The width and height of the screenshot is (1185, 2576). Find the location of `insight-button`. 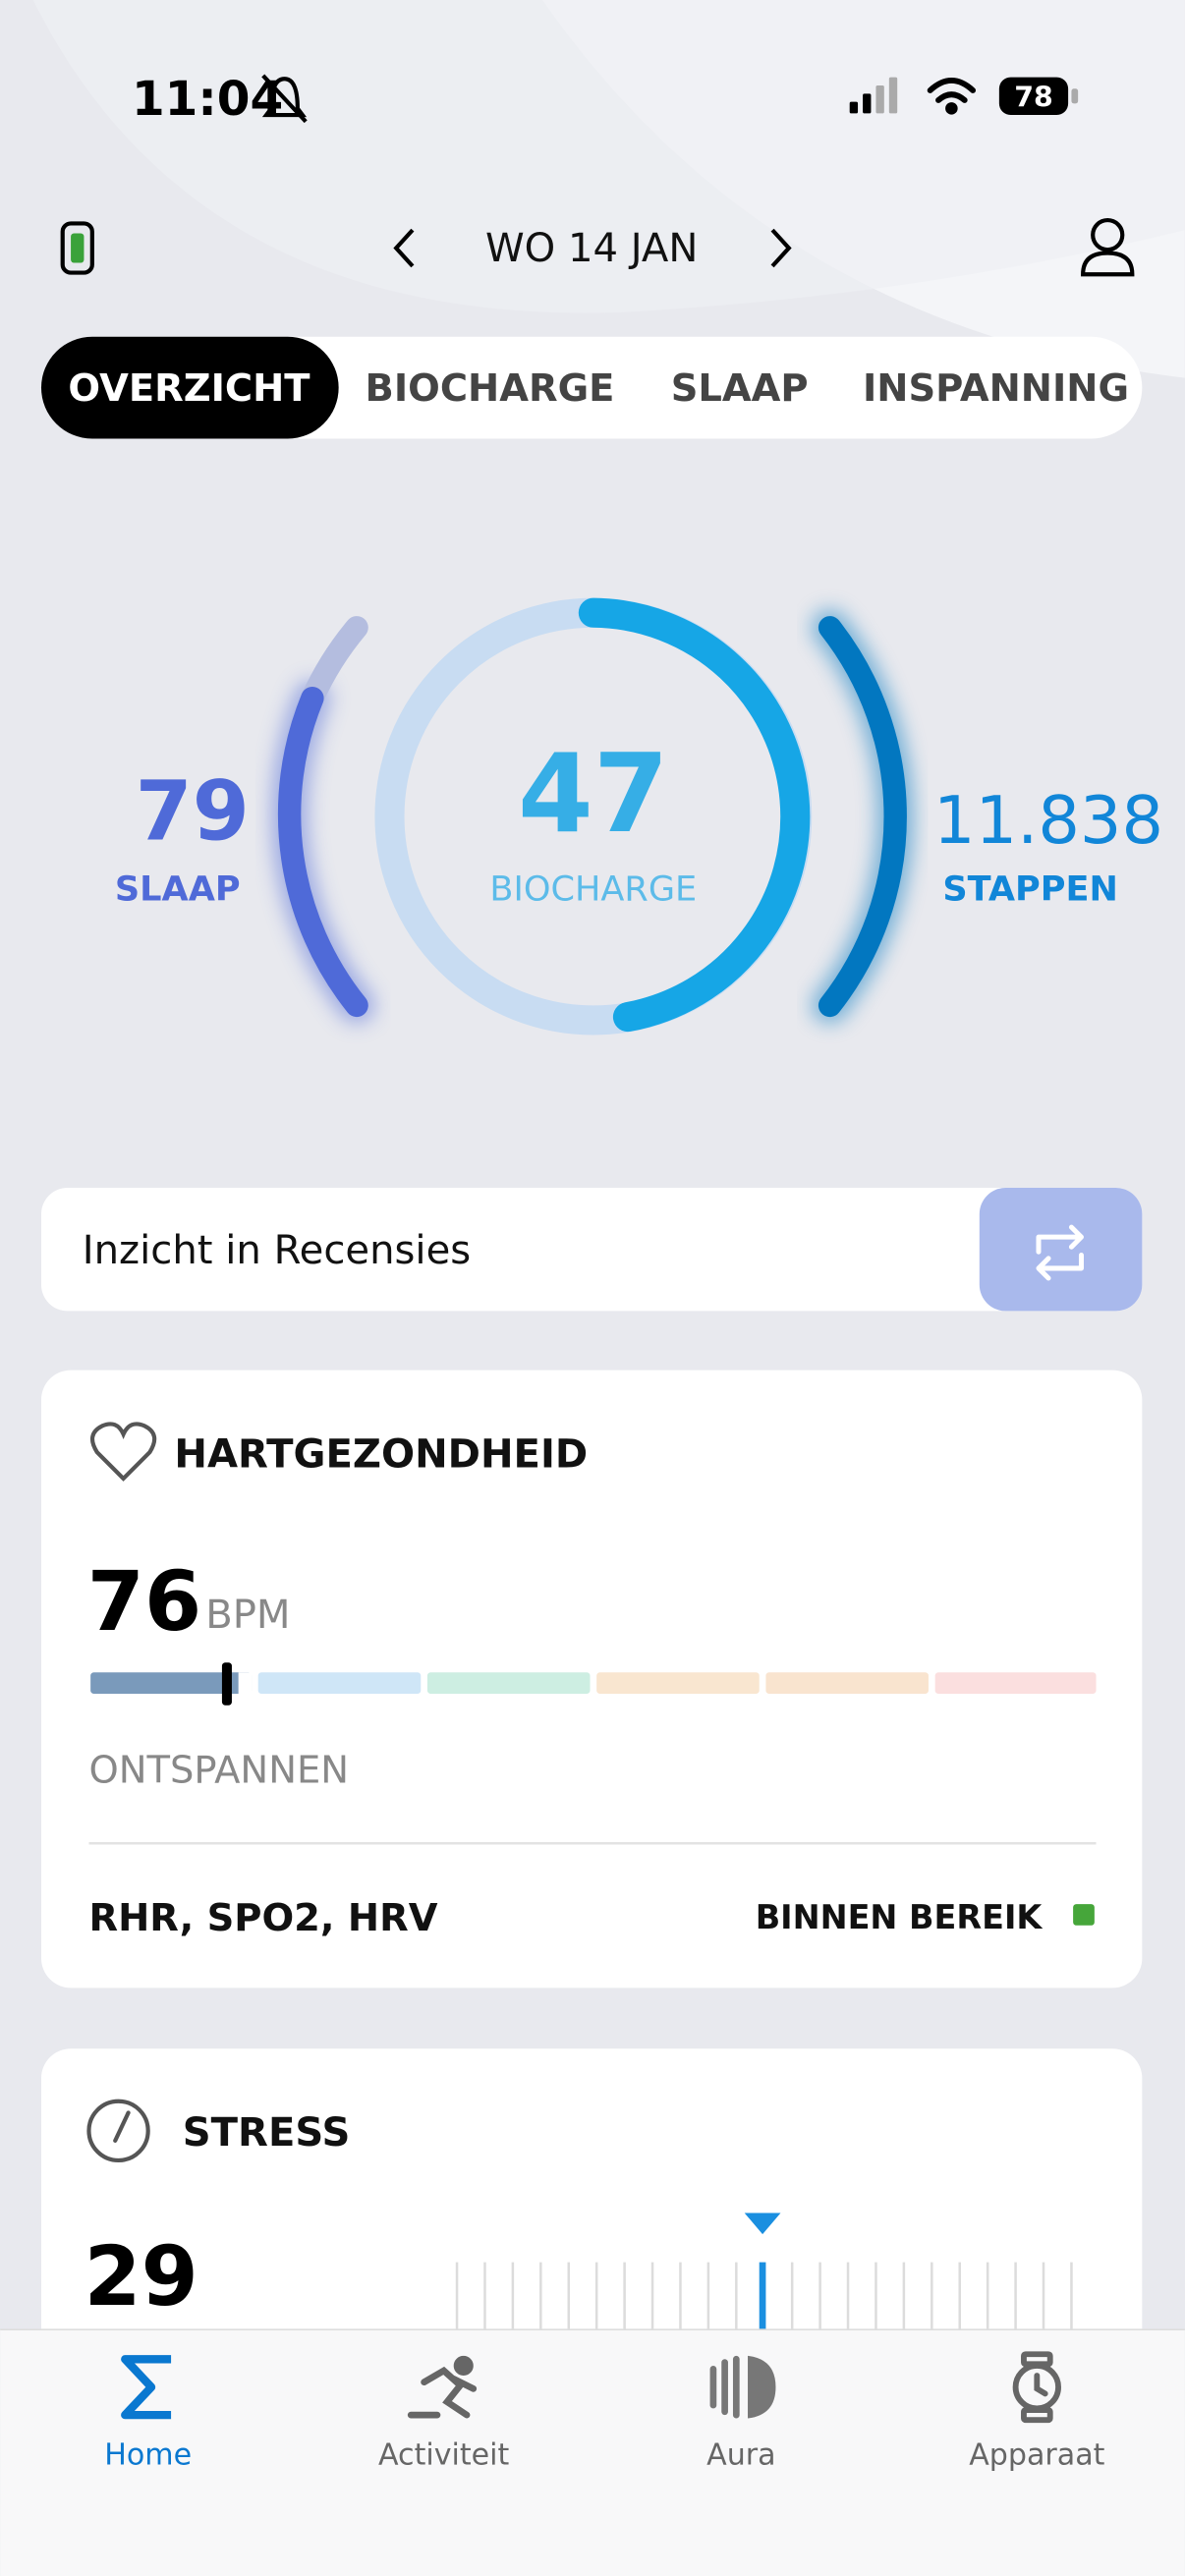

insight-button is located at coordinates (1061, 1249).